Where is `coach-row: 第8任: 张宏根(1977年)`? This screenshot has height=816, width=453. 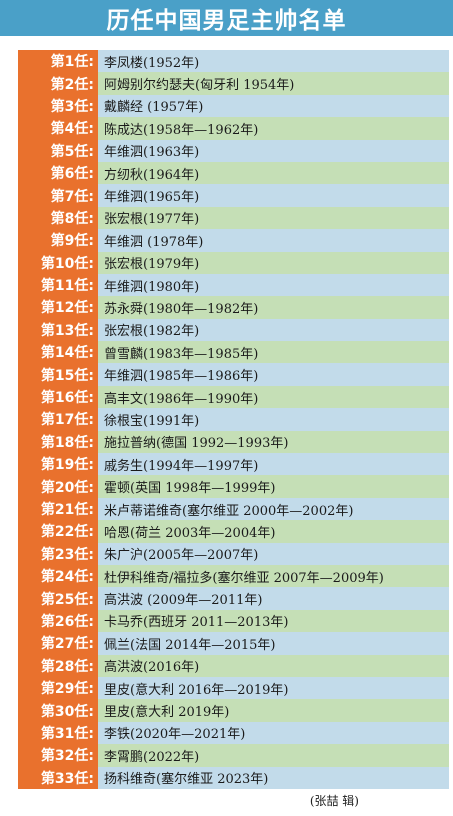 coach-row: 第8任: 张宏根(1977年) is located at coordinates (233, 218).